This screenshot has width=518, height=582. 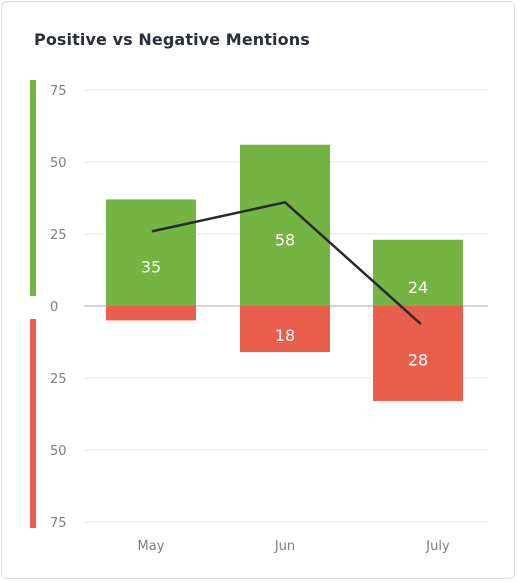 I want to click on y-tick-label: 0, so click(x=54, y=307).